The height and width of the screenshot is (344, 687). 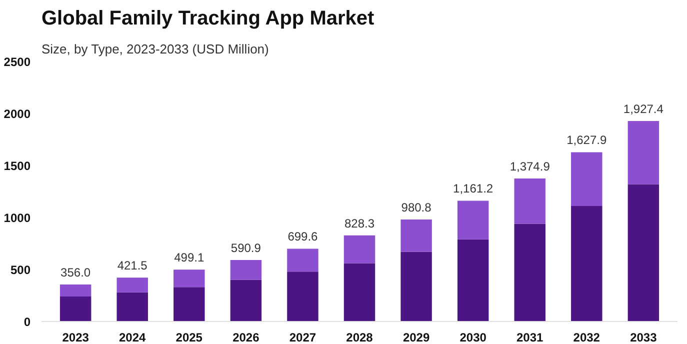 What do you see at coordinates (473, 189) in the screenshot?
I see `total-label: 1,161.2` at bounding box center [473, 189].